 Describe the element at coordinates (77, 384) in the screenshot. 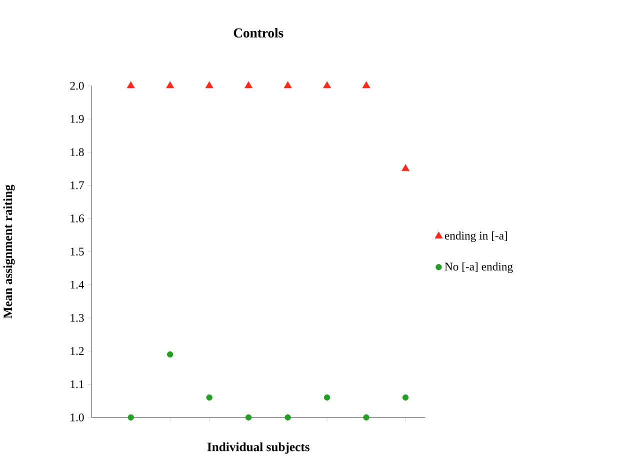

I see `y-tick-label: 1.1` at that location.